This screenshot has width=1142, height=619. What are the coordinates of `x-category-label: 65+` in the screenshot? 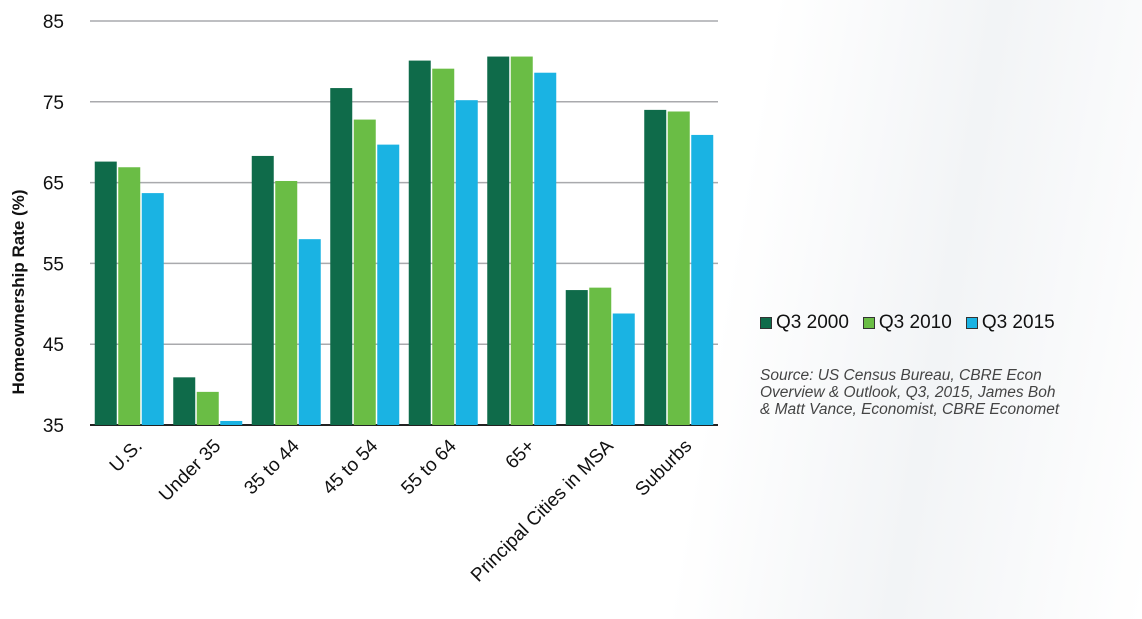 It's located at (521, 455).